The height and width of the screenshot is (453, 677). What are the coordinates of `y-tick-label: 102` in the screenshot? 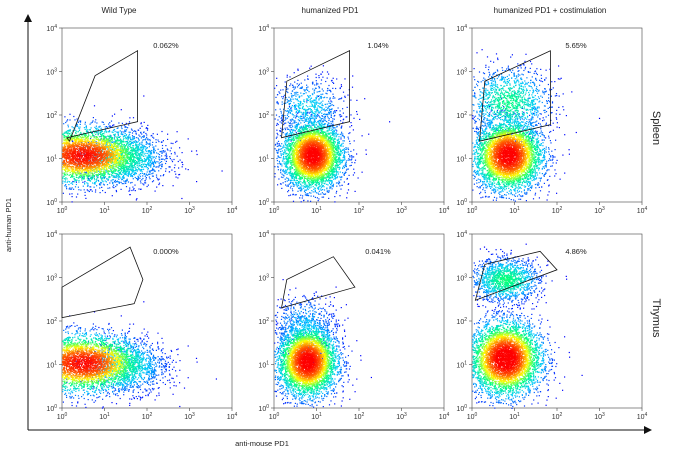 It's located at (51, 115).